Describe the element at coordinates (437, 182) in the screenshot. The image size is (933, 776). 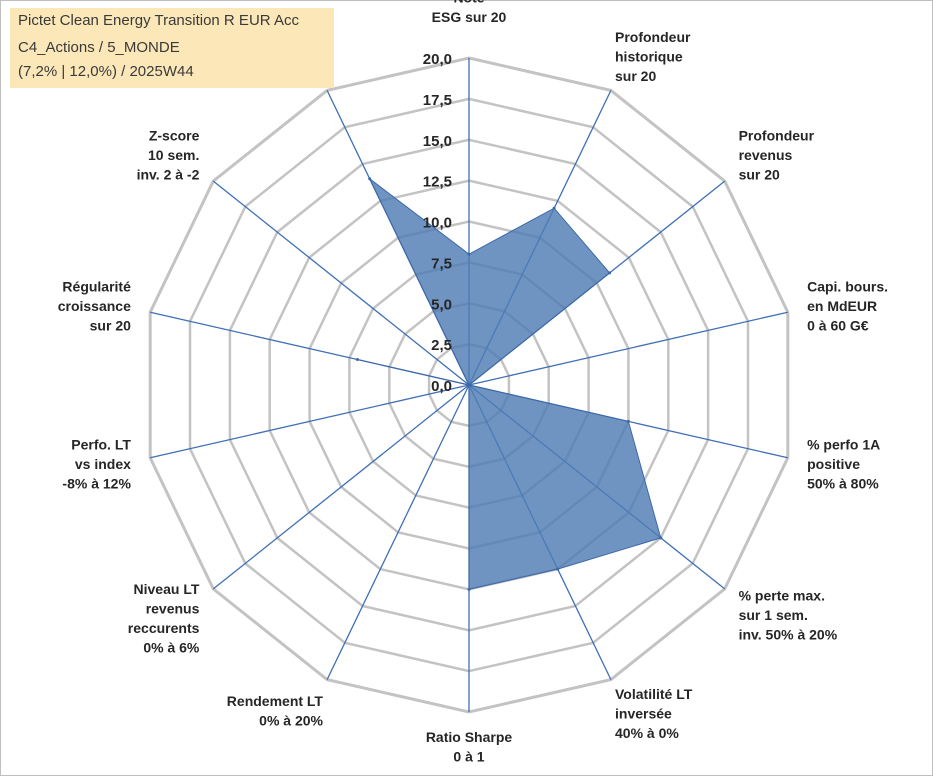
I see `tick-label: 12,5` at that location.